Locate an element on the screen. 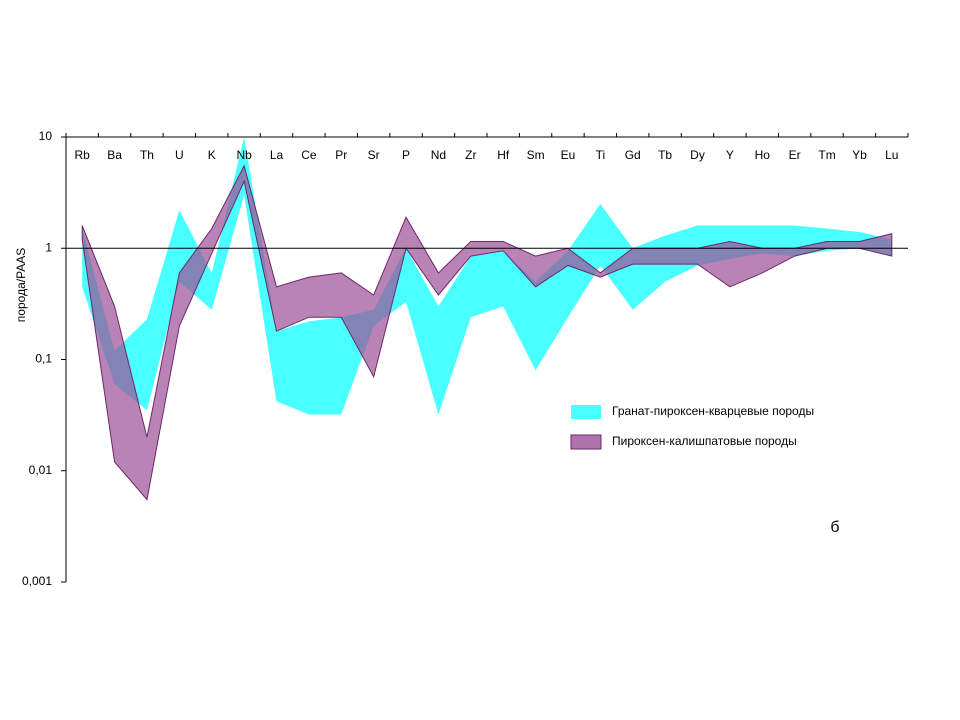 The image size is (960, 720). x-tick-label: Sr is located at coordinates (374, 155).